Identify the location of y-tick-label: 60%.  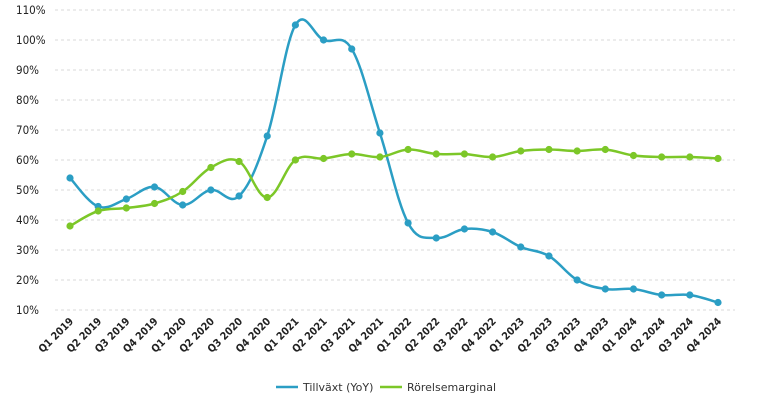
(27, 160).